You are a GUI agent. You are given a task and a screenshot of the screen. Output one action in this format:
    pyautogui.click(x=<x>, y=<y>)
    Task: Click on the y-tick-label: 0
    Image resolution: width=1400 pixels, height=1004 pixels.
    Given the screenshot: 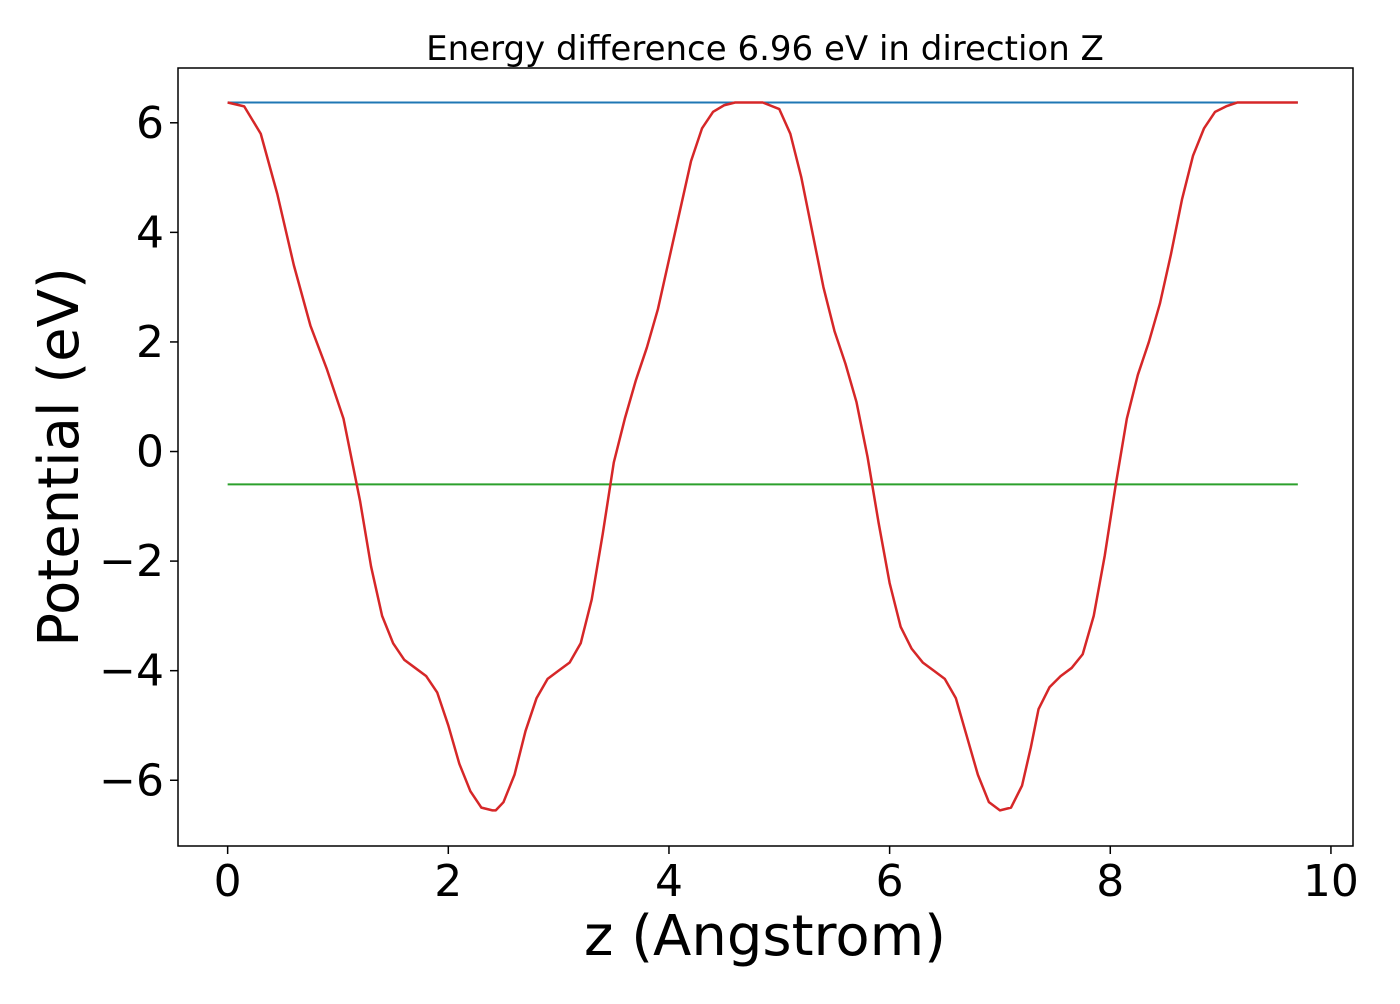 What is the action you would take?
    pyautogui.click(x=150, y=452)
    